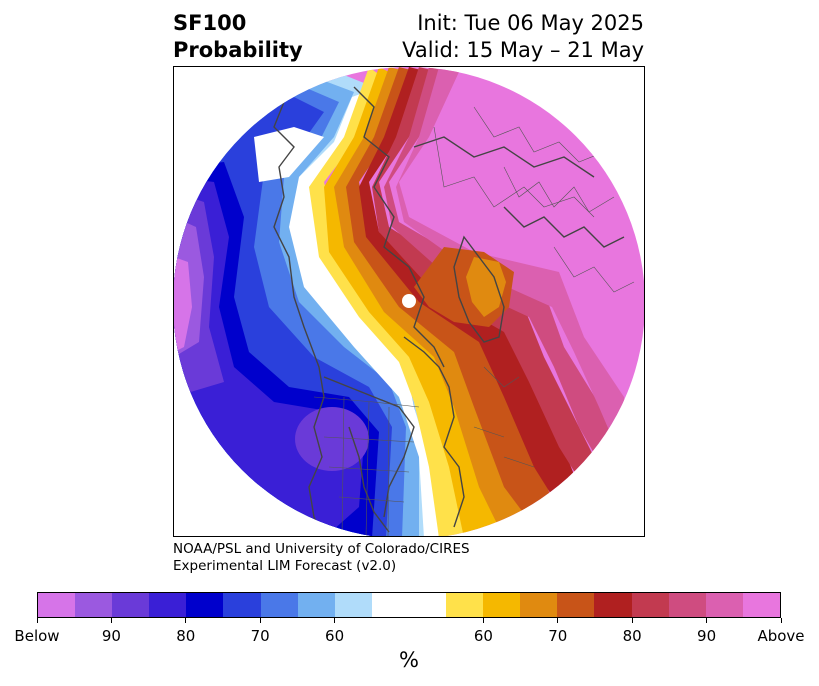  What do you see at coordinates (210, 23) in the screenshot?
I see `title-variable: SF100` at bounding box center [210, 23].